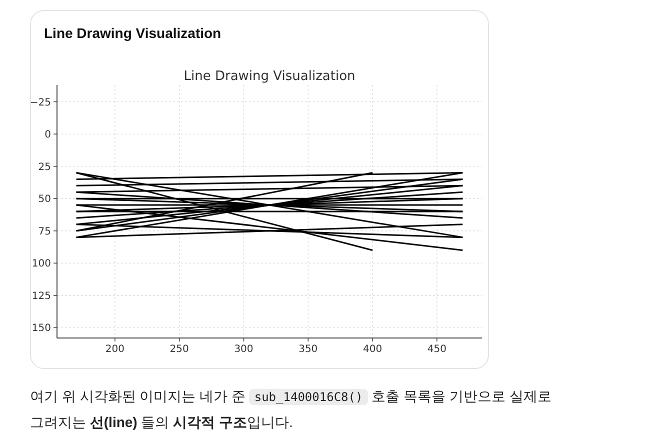  What do you see at coordinates (244, 349) in the screenshot?
I see `x-tick-label: 300` at bounding box center [244, 349].